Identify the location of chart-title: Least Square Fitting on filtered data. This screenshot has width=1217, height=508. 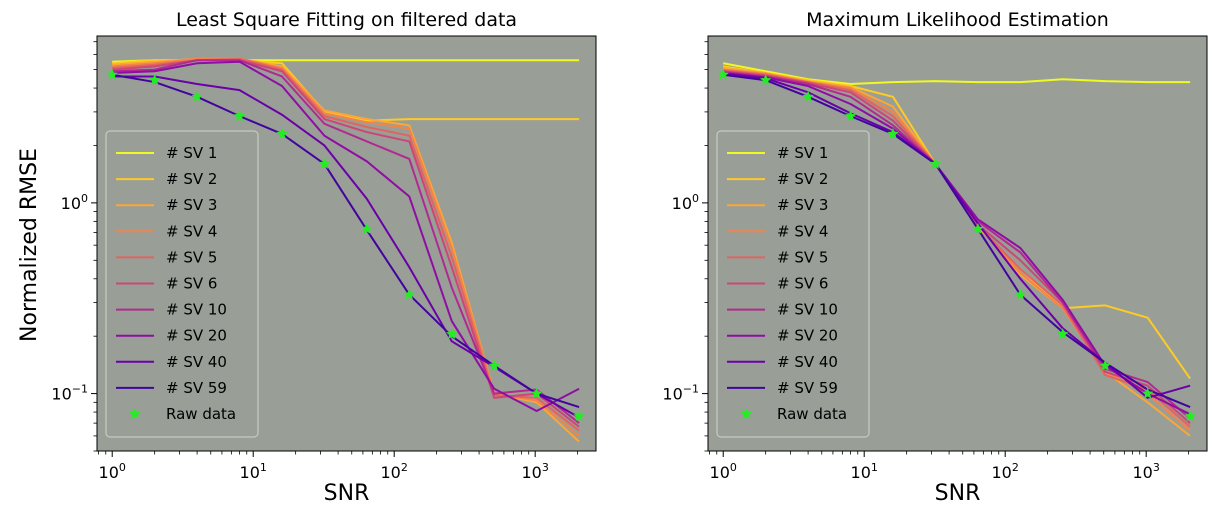
(346, 20).